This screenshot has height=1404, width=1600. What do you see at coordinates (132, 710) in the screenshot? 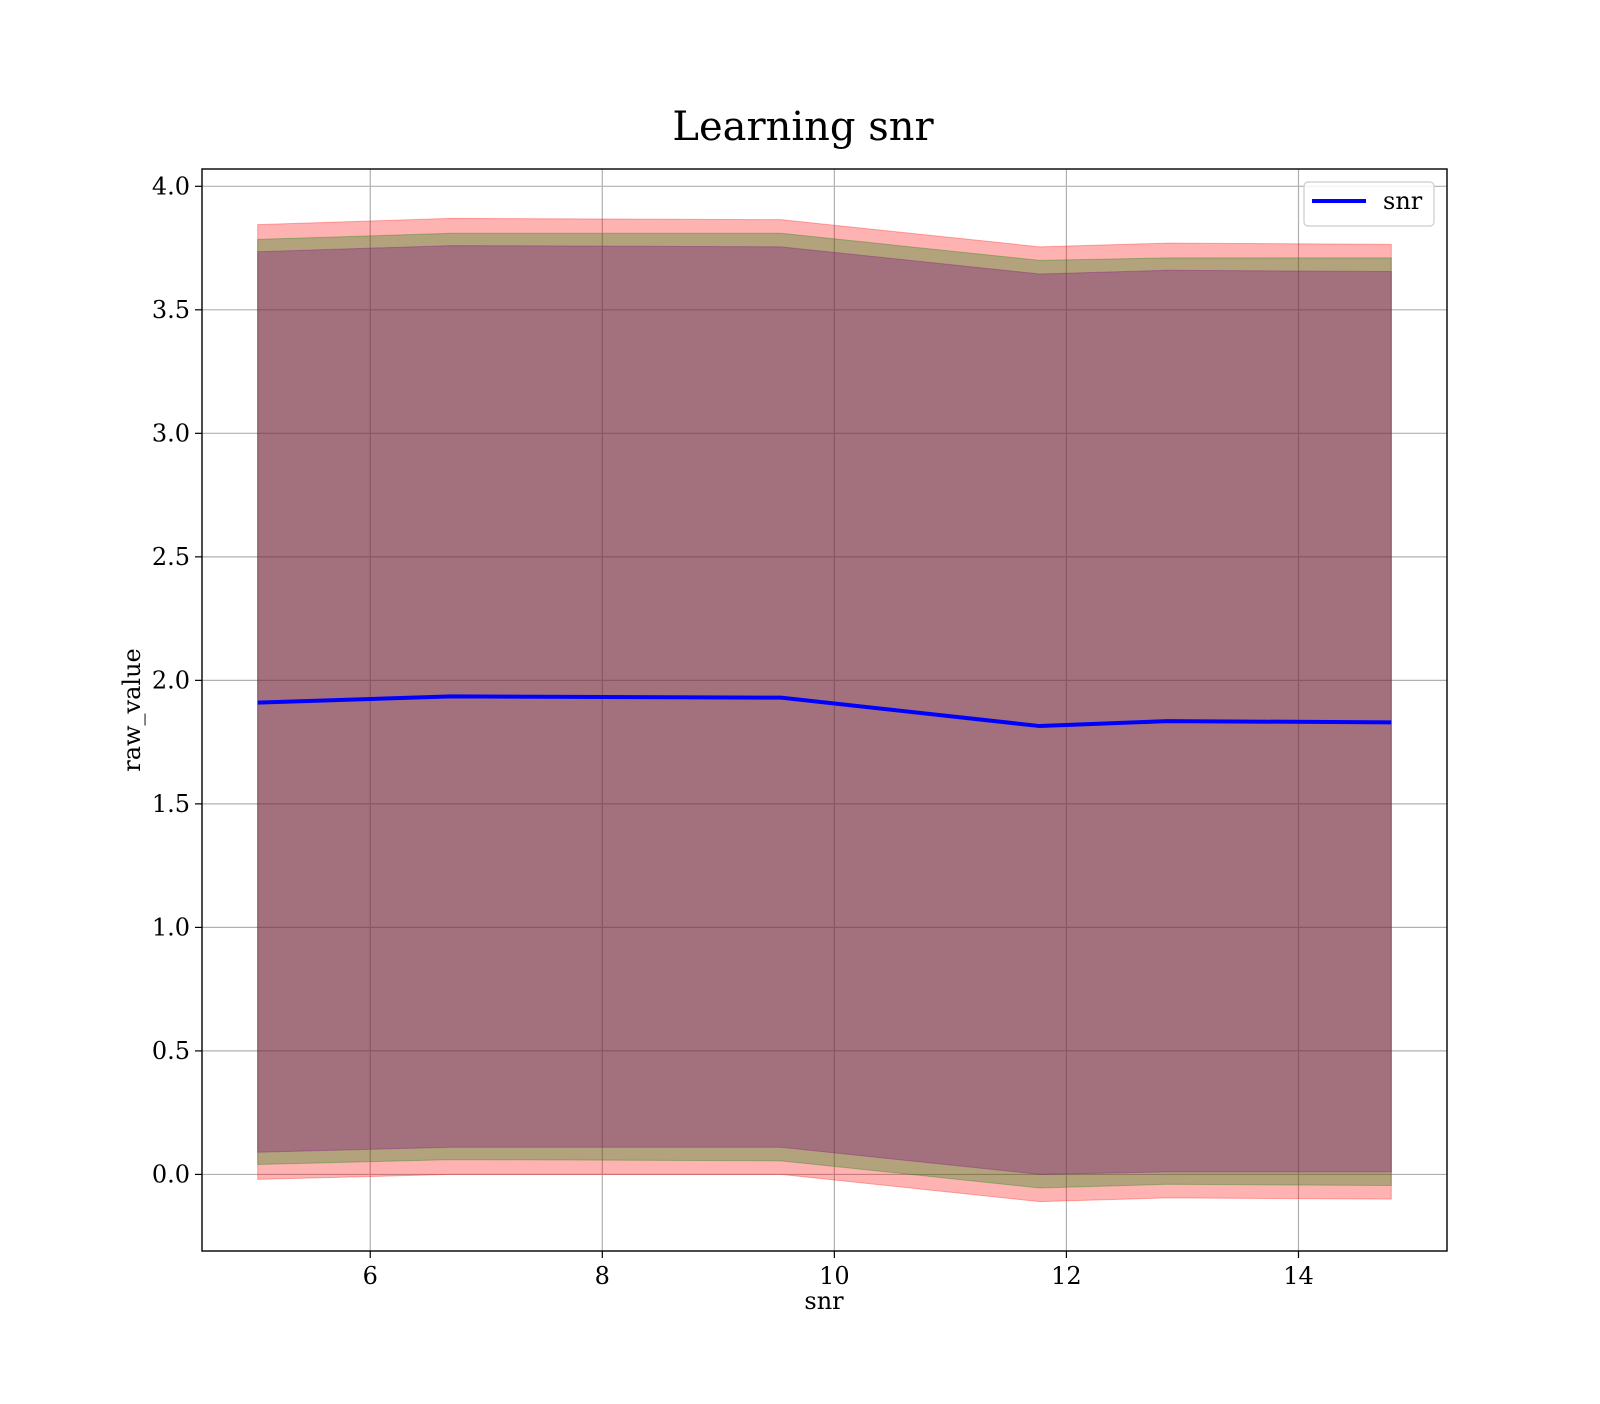
I see `y-axis-label: raw_value` at bounding box center [132, 710].